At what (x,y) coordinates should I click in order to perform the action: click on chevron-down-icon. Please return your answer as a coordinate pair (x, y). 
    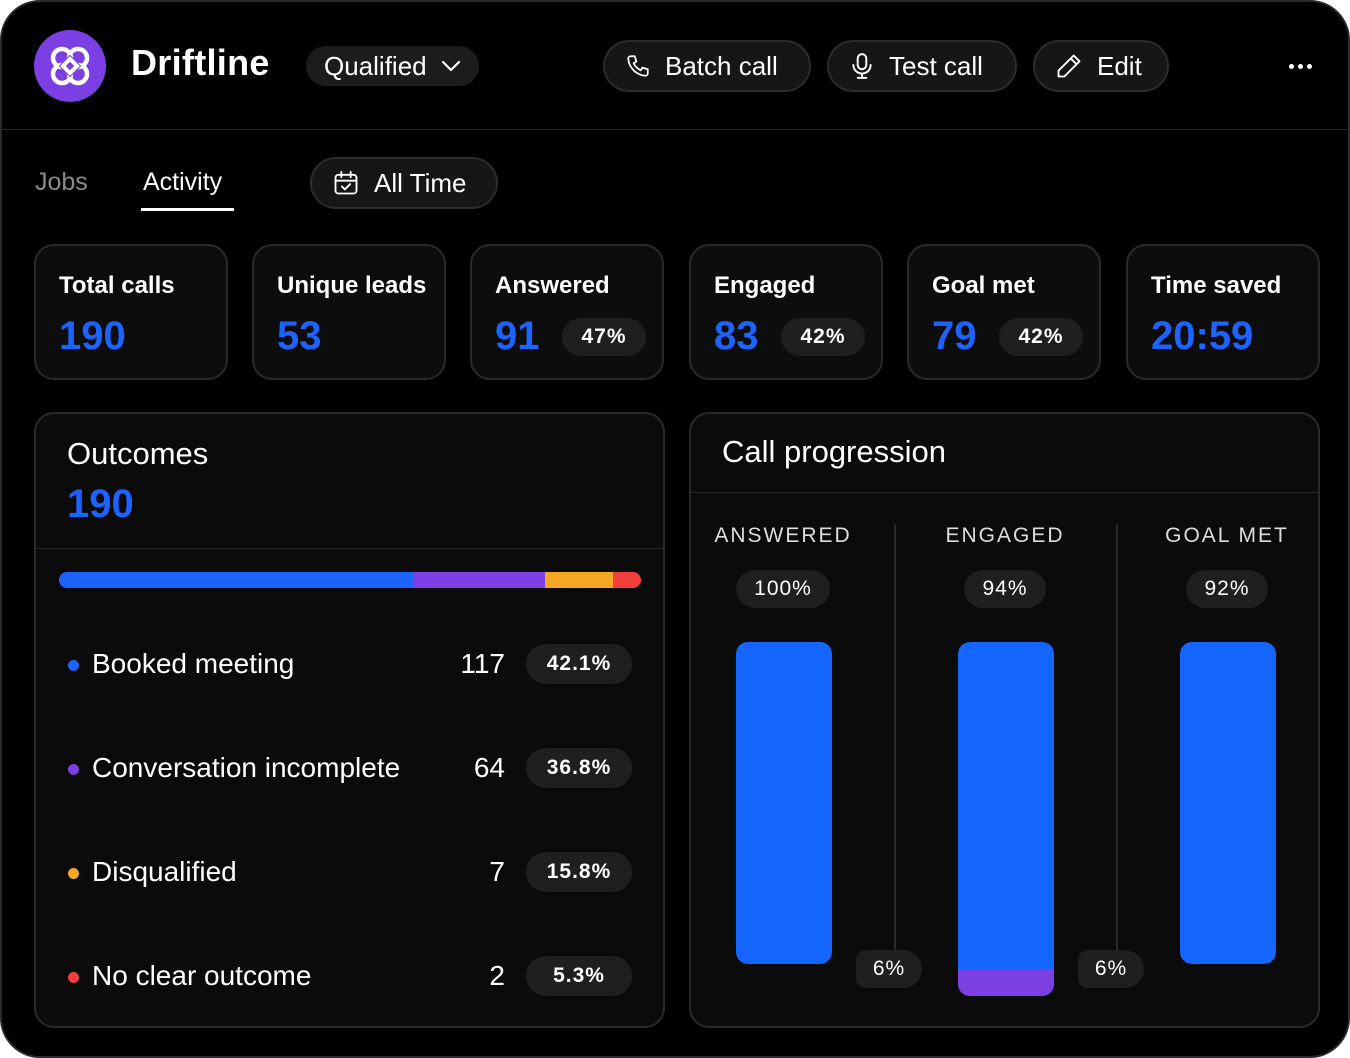
    Looking at the image, I should click on (450, 66).